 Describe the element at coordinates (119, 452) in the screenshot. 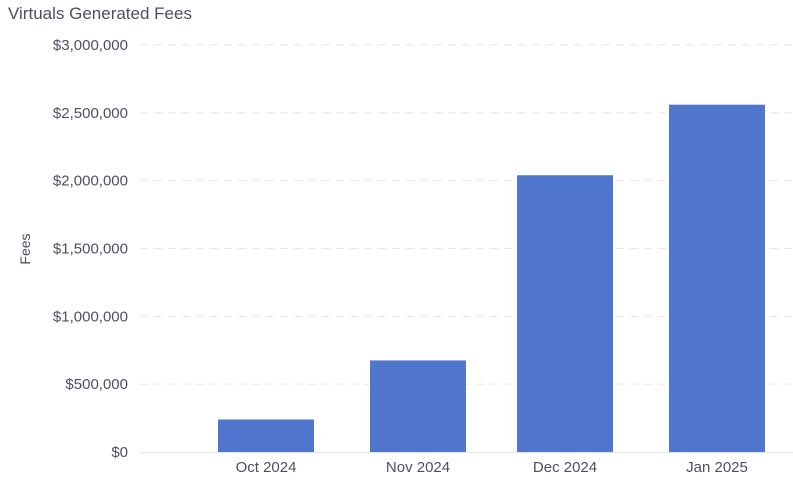

I see `y-tick-label: $0` at that location.